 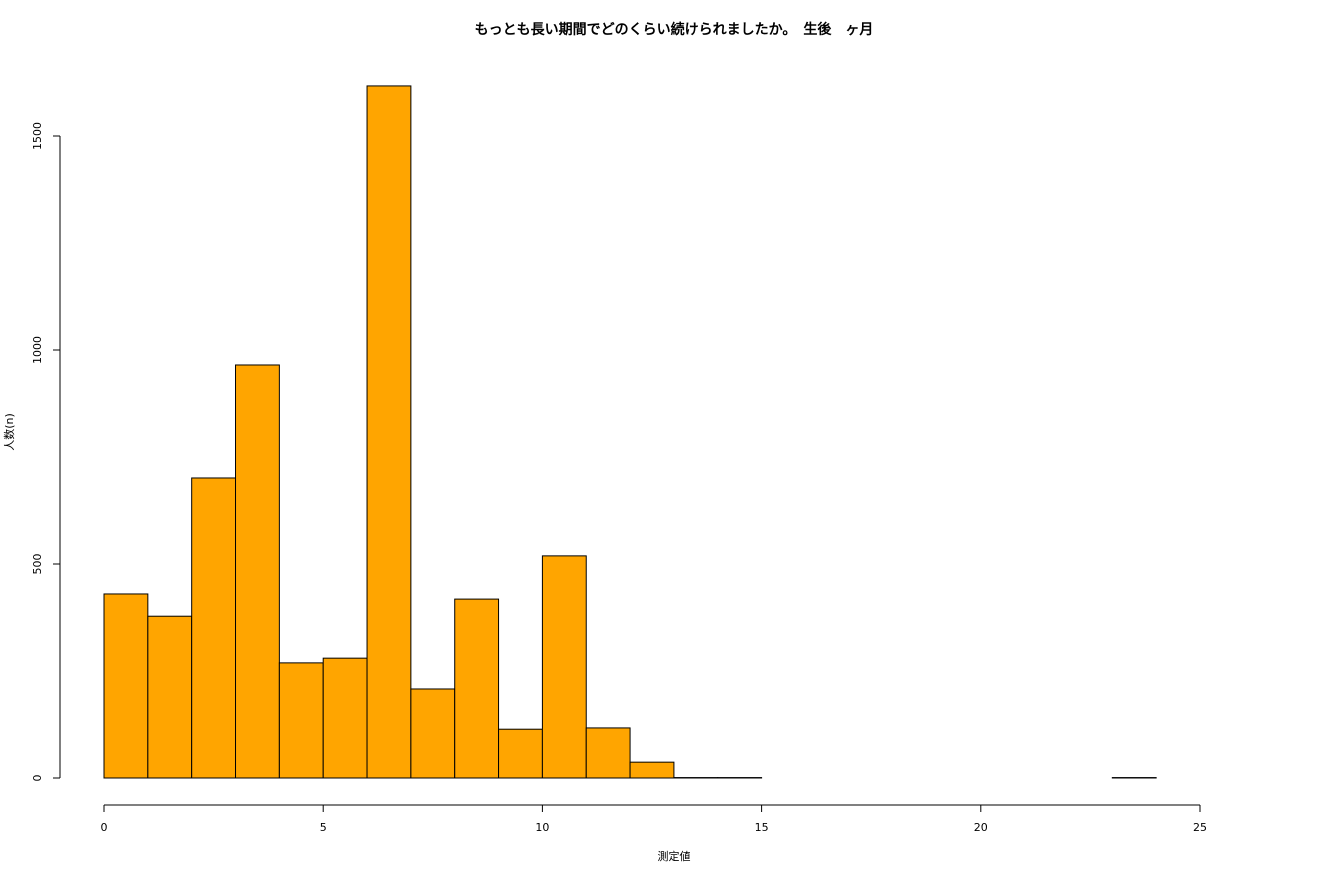 I want to click on x-tick-label: 15, so click(x=762, y=827).